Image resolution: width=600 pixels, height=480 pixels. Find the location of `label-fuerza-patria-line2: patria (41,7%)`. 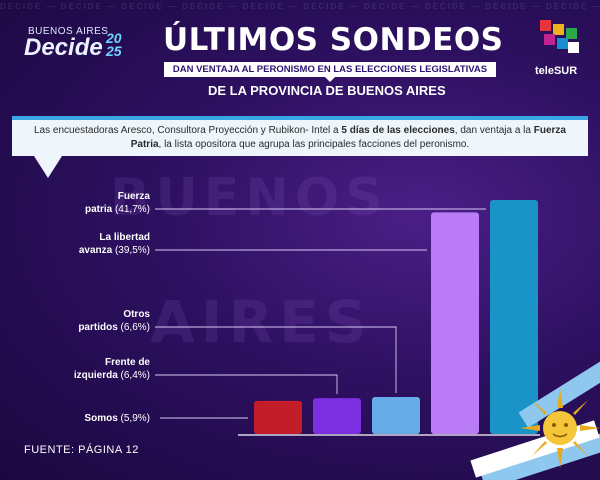

label-fuerza-patria-line2: patria (41,7%) is located at coordinates (117, 209).